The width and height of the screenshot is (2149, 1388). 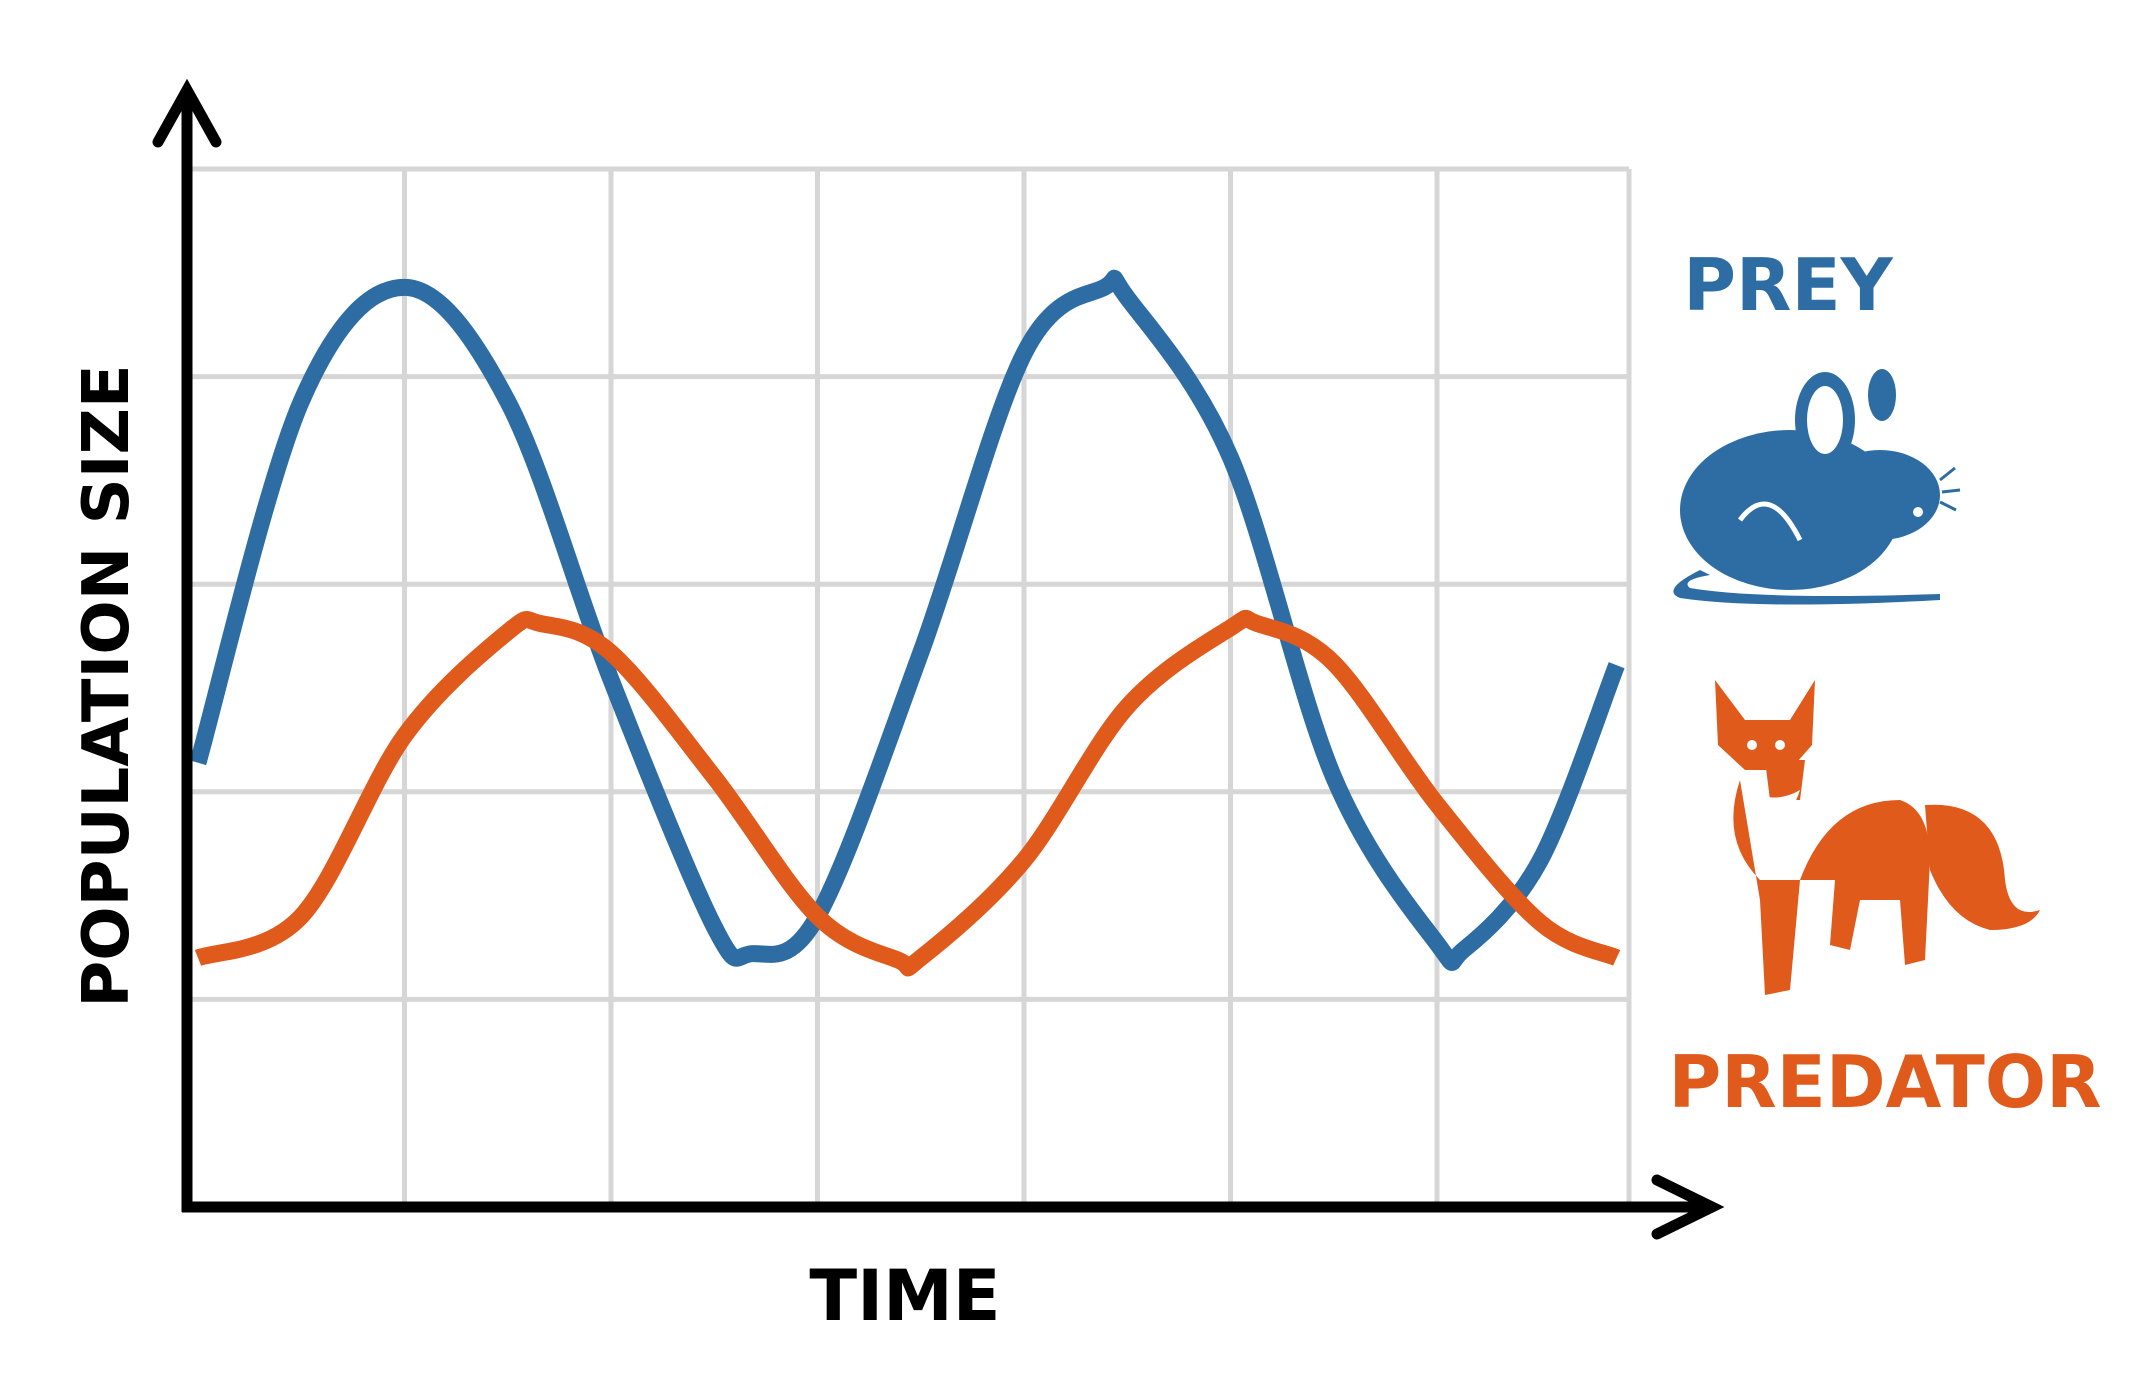 What do you see at coordinates (107, 685) in the screenshot?
I see `y-axis-label: POPULATION SIZE` at bounding box center [107, 685].